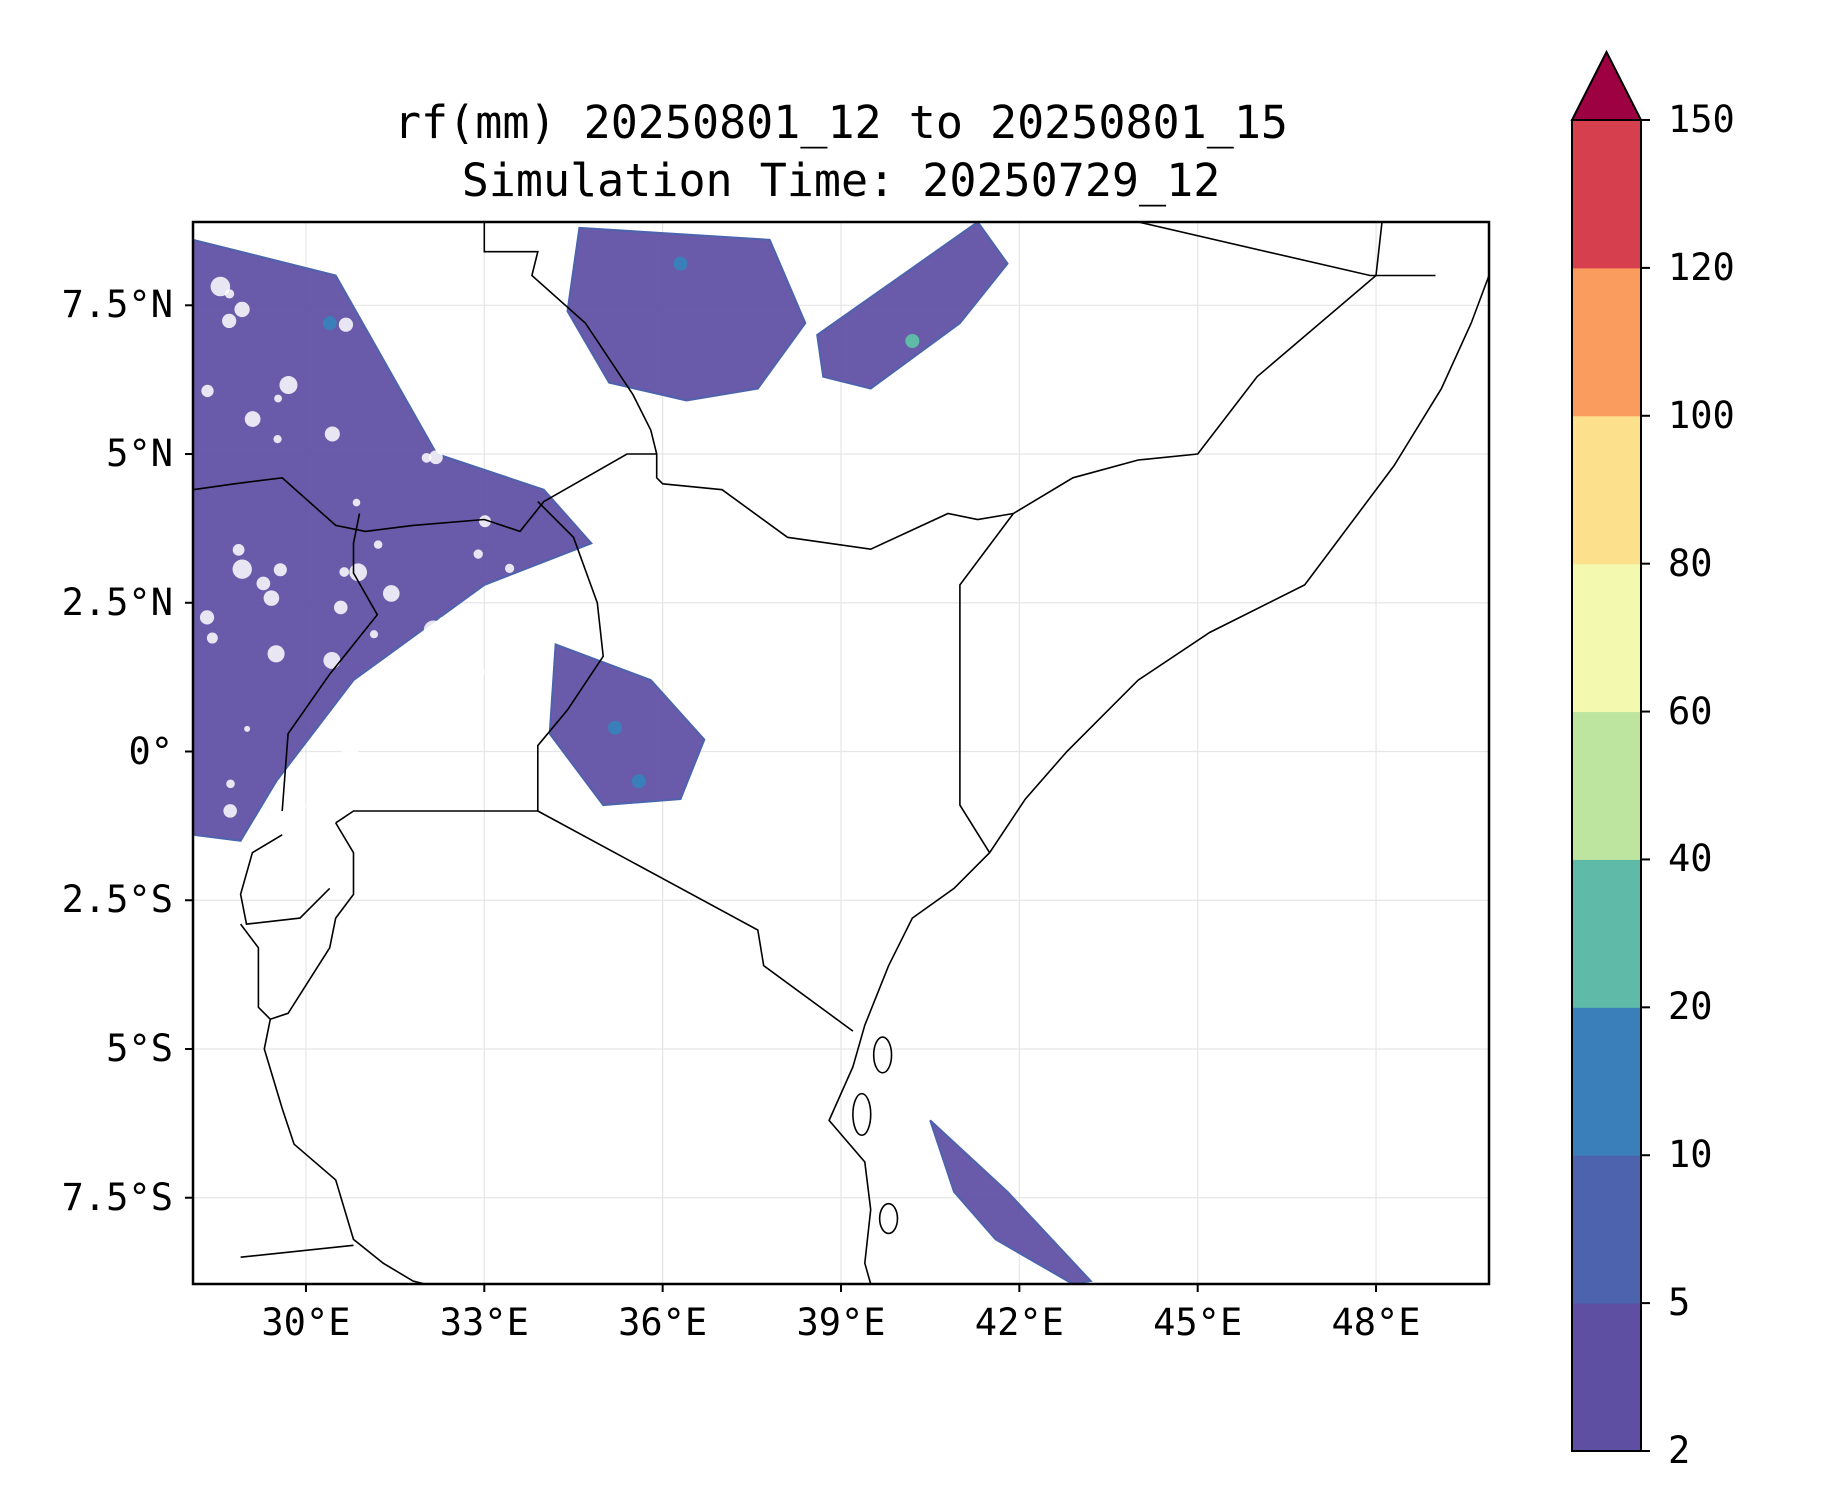 This screenshot has width=1833, height=1500. What do you see at coordinates (841, 180) in the screenshot?
I see `map-subtitle: Simulation Time: 20250729_12` at bounding box center [841, 180].